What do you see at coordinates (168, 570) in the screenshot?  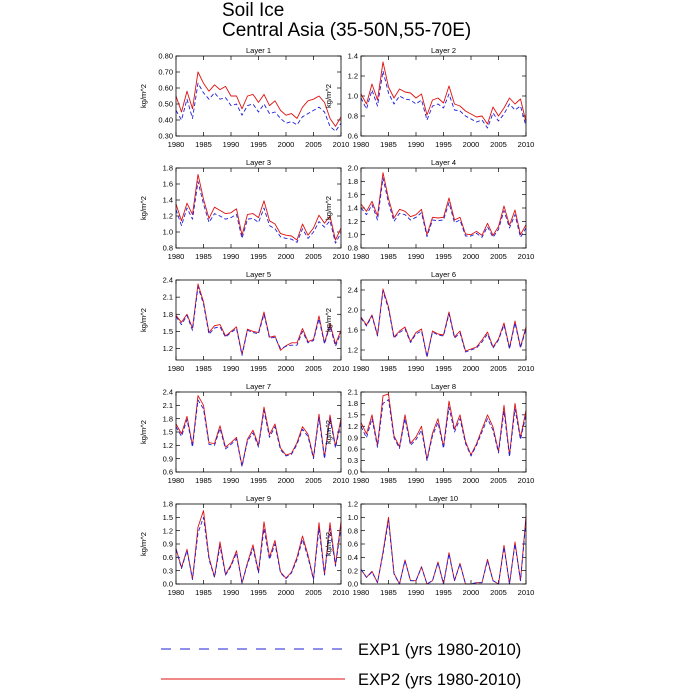 I see `y-tick-label: 0.3` at bounding box center [168, 570].